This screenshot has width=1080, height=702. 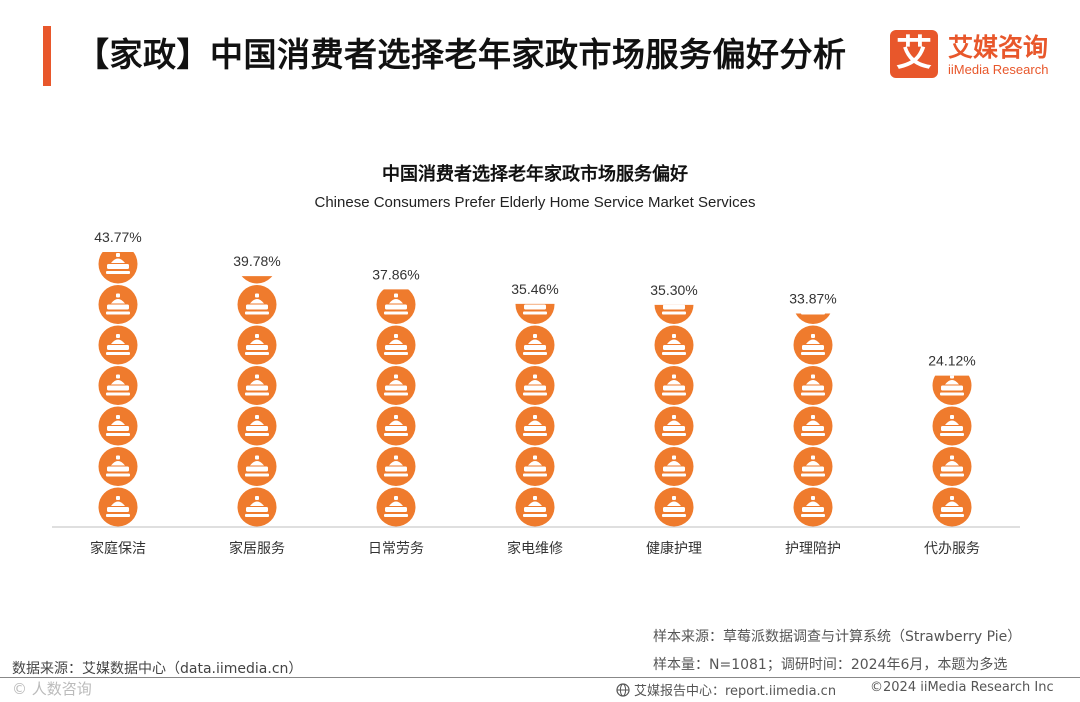 What do you see at coordinates (535, 174) in the screenshot?
I see `chart-title: 中国消费者选择老年家政市场服务偏好` at bounding box center [535, 174].